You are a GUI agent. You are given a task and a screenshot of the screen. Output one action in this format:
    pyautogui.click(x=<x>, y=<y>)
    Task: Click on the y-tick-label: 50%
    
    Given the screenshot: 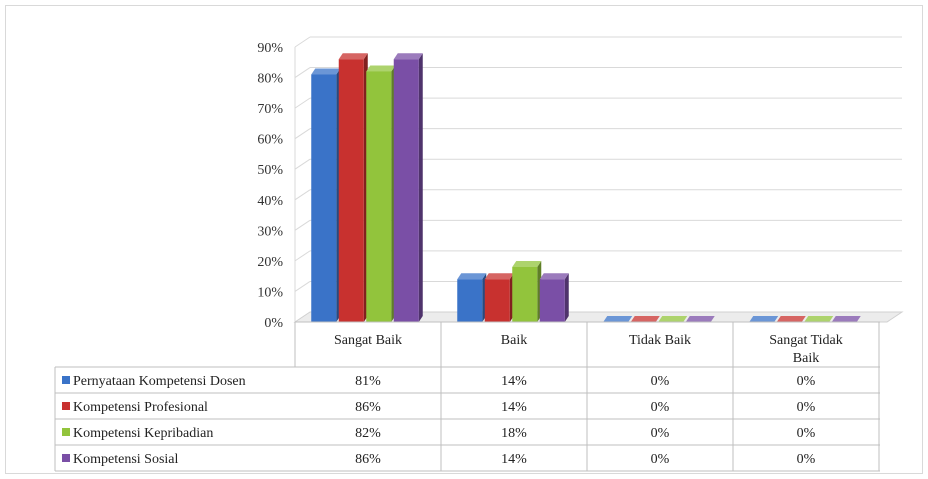 What is the action you would take?
    pyautogui.click(x=270, y=170)
    